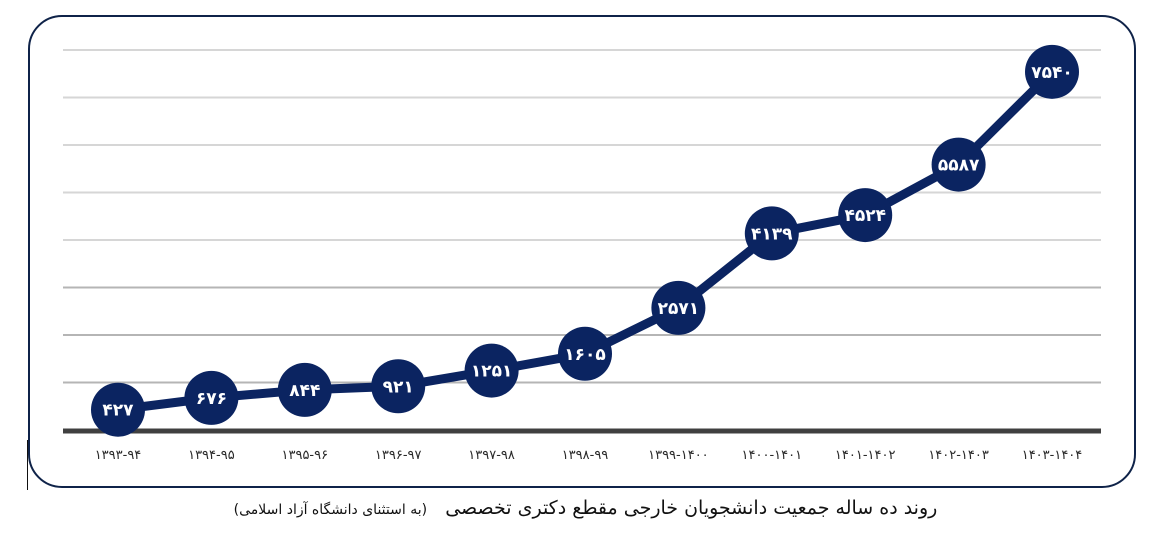 This screenshot has width=1171, height=543. I want to click on data-point: ۴۵۲۴, so click(865, 215).